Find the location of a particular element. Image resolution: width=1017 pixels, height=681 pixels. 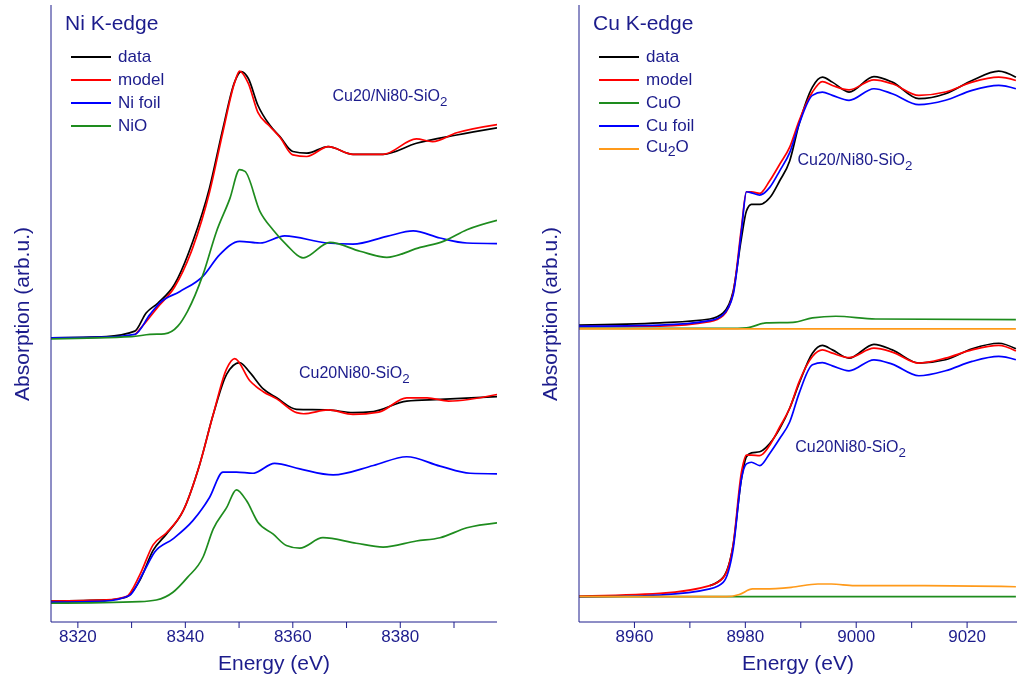

legend-label: CuO is located at coordinates (663, 102).